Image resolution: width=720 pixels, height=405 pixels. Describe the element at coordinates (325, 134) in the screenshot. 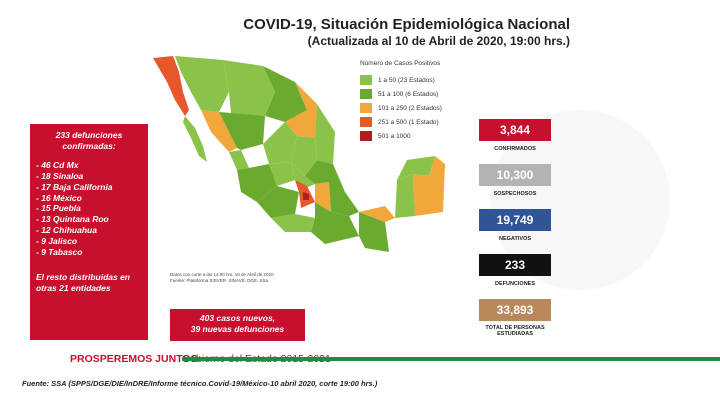

I see `map-state-tamaulipas` at that location.